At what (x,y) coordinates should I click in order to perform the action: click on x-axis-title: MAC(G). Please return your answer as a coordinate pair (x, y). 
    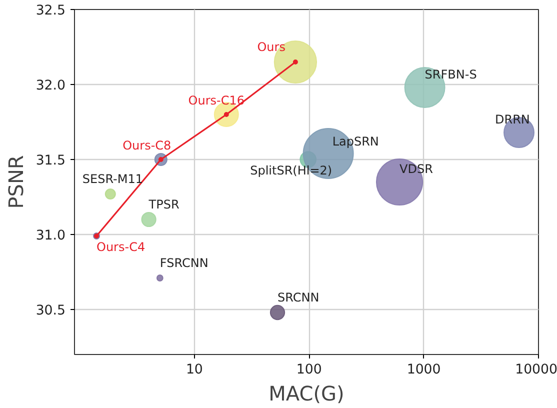
    Looking at the image, I should click on (306, 394).